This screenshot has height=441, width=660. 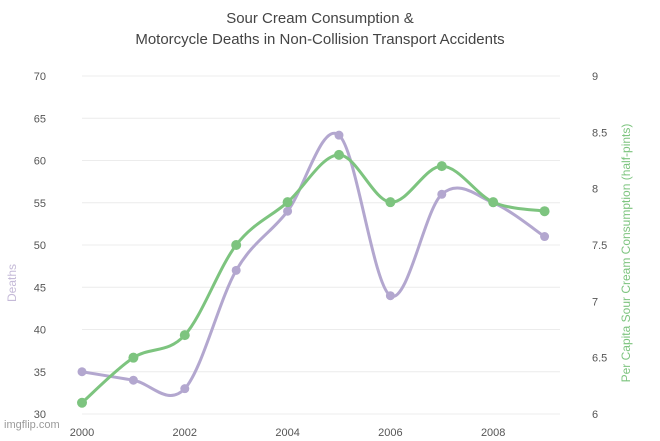 I want to click on x-ticks: 2000 2002 2004 2006 2008, so click(x=288, y=433).